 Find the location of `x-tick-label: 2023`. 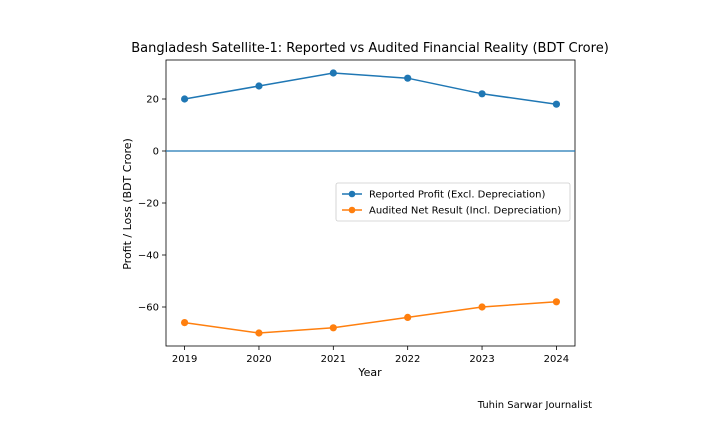

x-tick-label: 2023 is located at coordinates (481, 359).